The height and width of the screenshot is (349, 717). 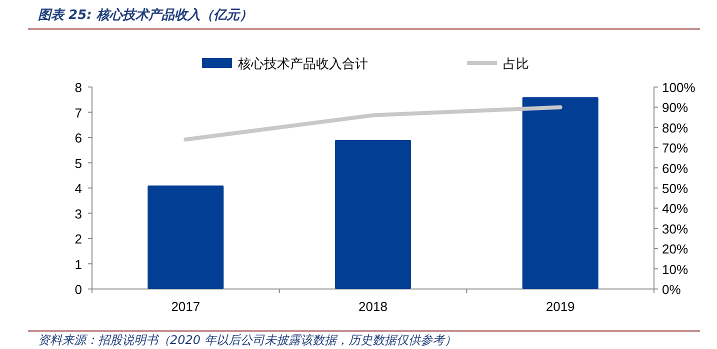 What do you see at coordinates (78, 87) in the screenshot?
I see `y-tick-label: 8` at bounding box center [78, 87].